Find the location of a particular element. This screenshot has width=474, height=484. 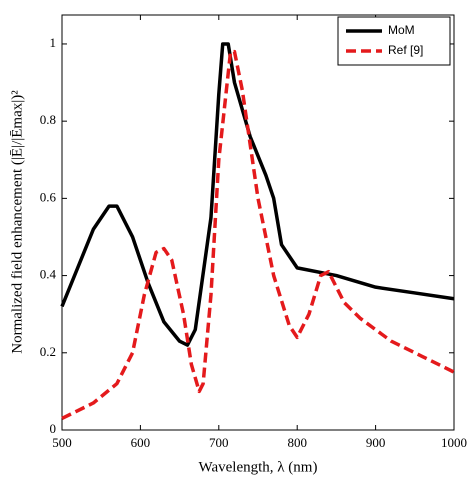

y-tick-label: 0.4 is located at coordinates (48, 274).